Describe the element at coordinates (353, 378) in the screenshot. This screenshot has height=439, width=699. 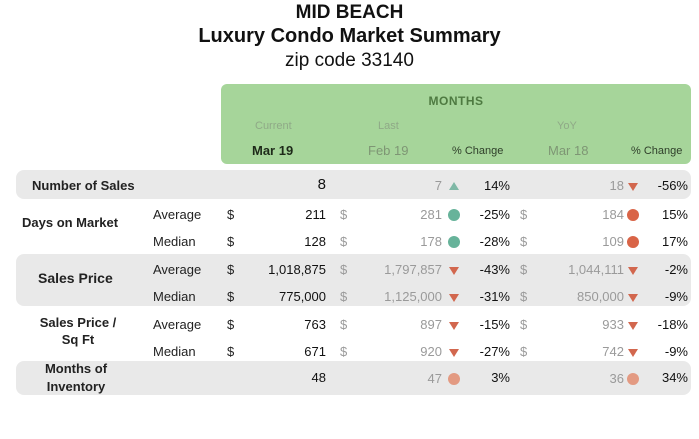
I see `row-band-inventory` at that location.